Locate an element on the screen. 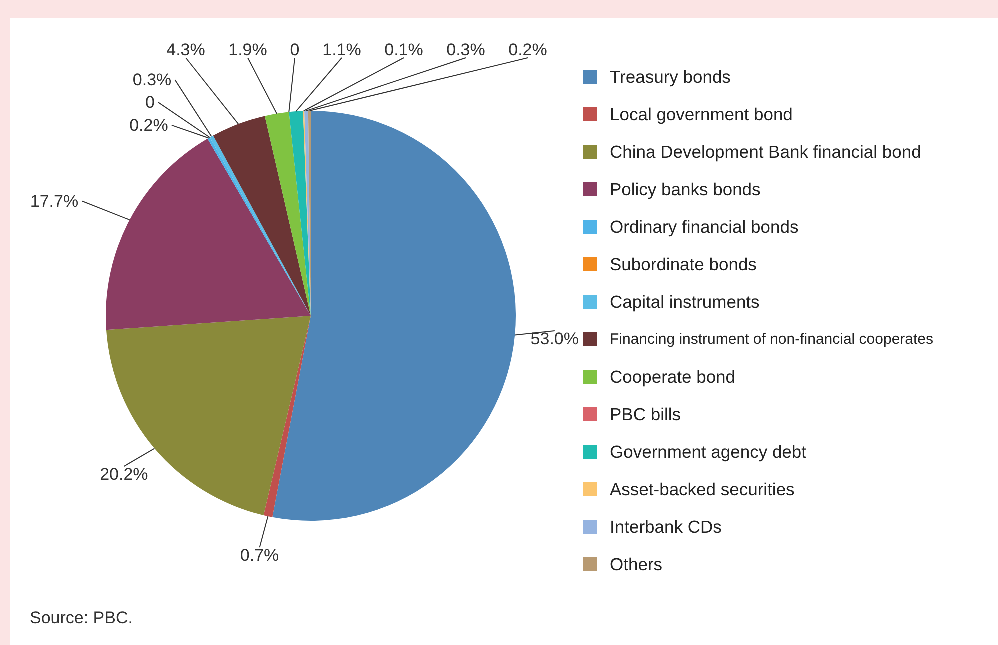 The height and width of the screenshot is (645, 998). data-label: 1.9% is located at coordinates (248, 50).